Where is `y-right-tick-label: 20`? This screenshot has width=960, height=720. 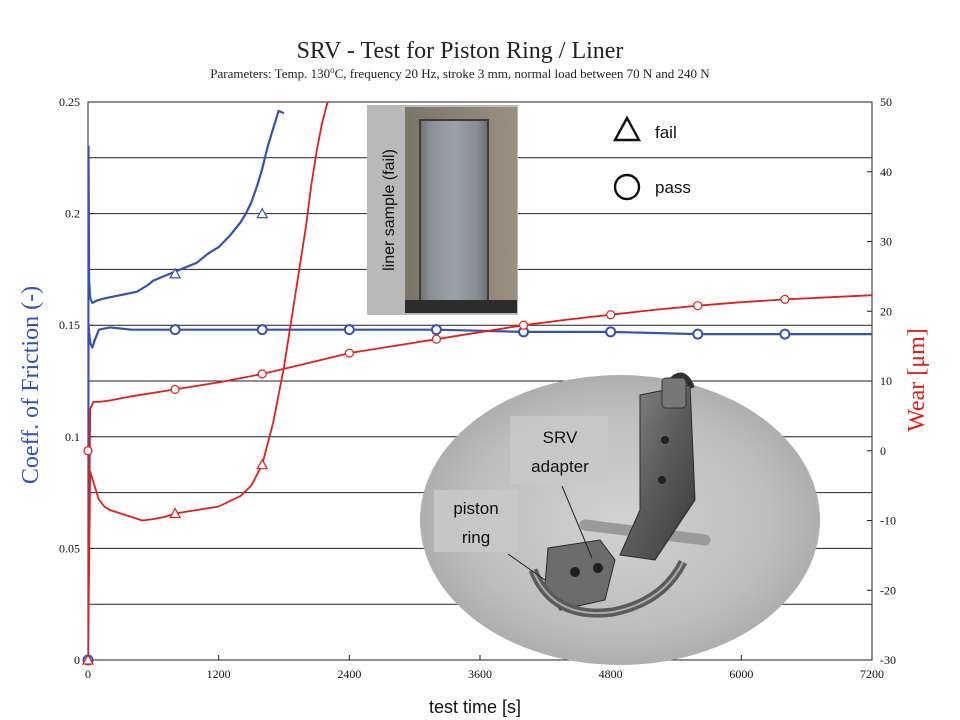
y-right-tick-label: 20 is located at coordinates (886, 311).